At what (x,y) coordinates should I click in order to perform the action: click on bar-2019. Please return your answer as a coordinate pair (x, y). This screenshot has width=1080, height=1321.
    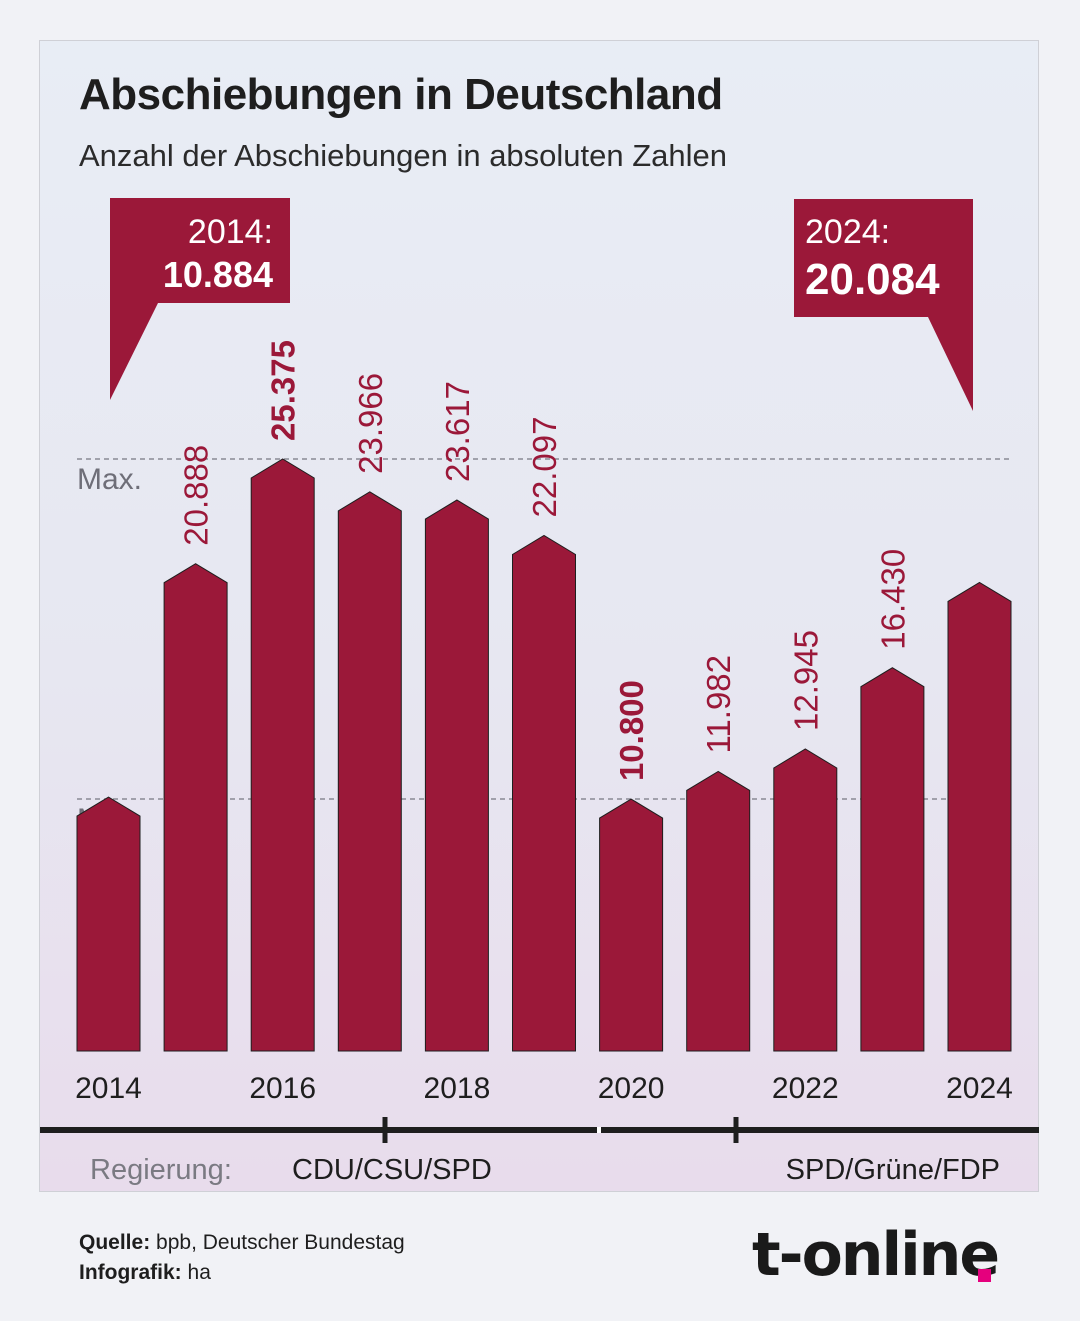
    Looking at the image, I should click on (544, 793).